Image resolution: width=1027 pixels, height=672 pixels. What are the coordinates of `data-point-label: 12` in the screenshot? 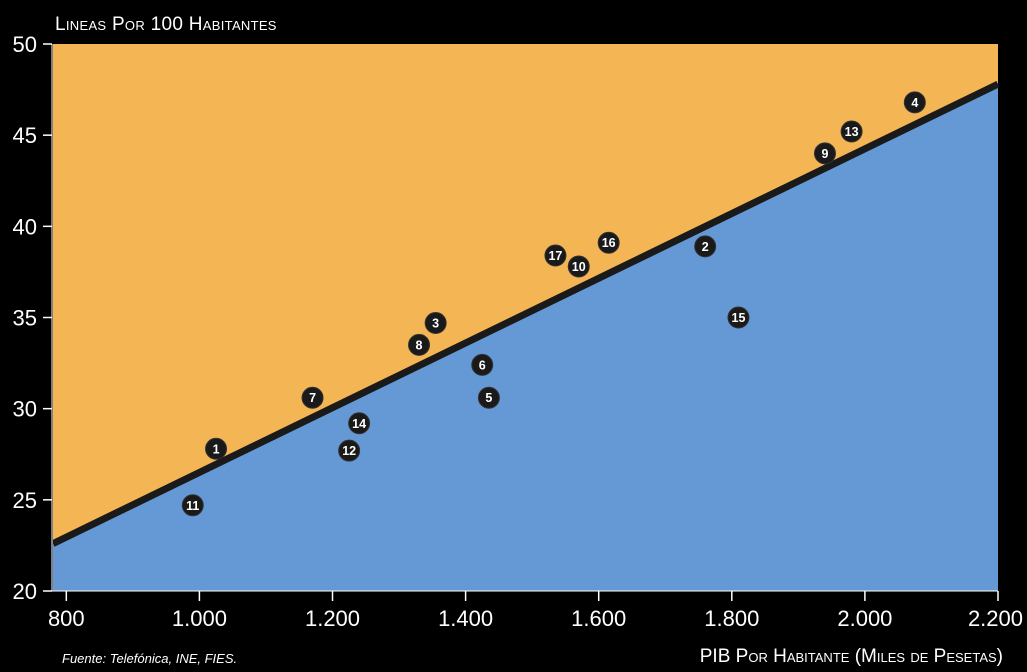 It's located at (349, 451).